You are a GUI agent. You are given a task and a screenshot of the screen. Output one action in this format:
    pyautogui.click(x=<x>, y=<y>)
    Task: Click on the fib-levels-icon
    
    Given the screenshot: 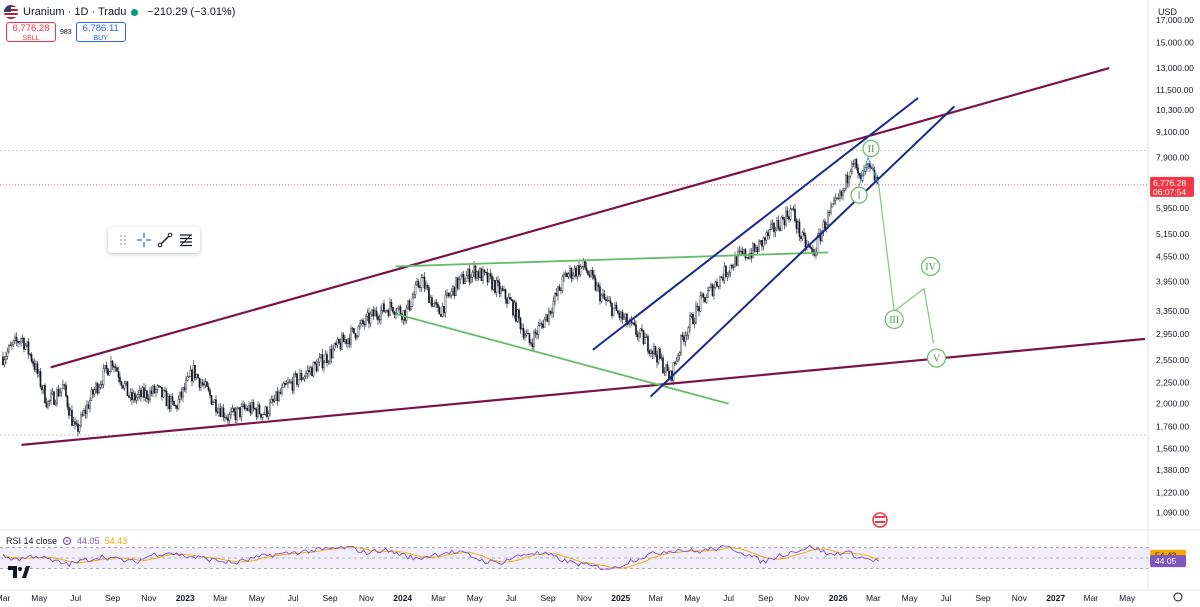 What is the action you would take?
    pyautogui.click(x=186, y=240)
    